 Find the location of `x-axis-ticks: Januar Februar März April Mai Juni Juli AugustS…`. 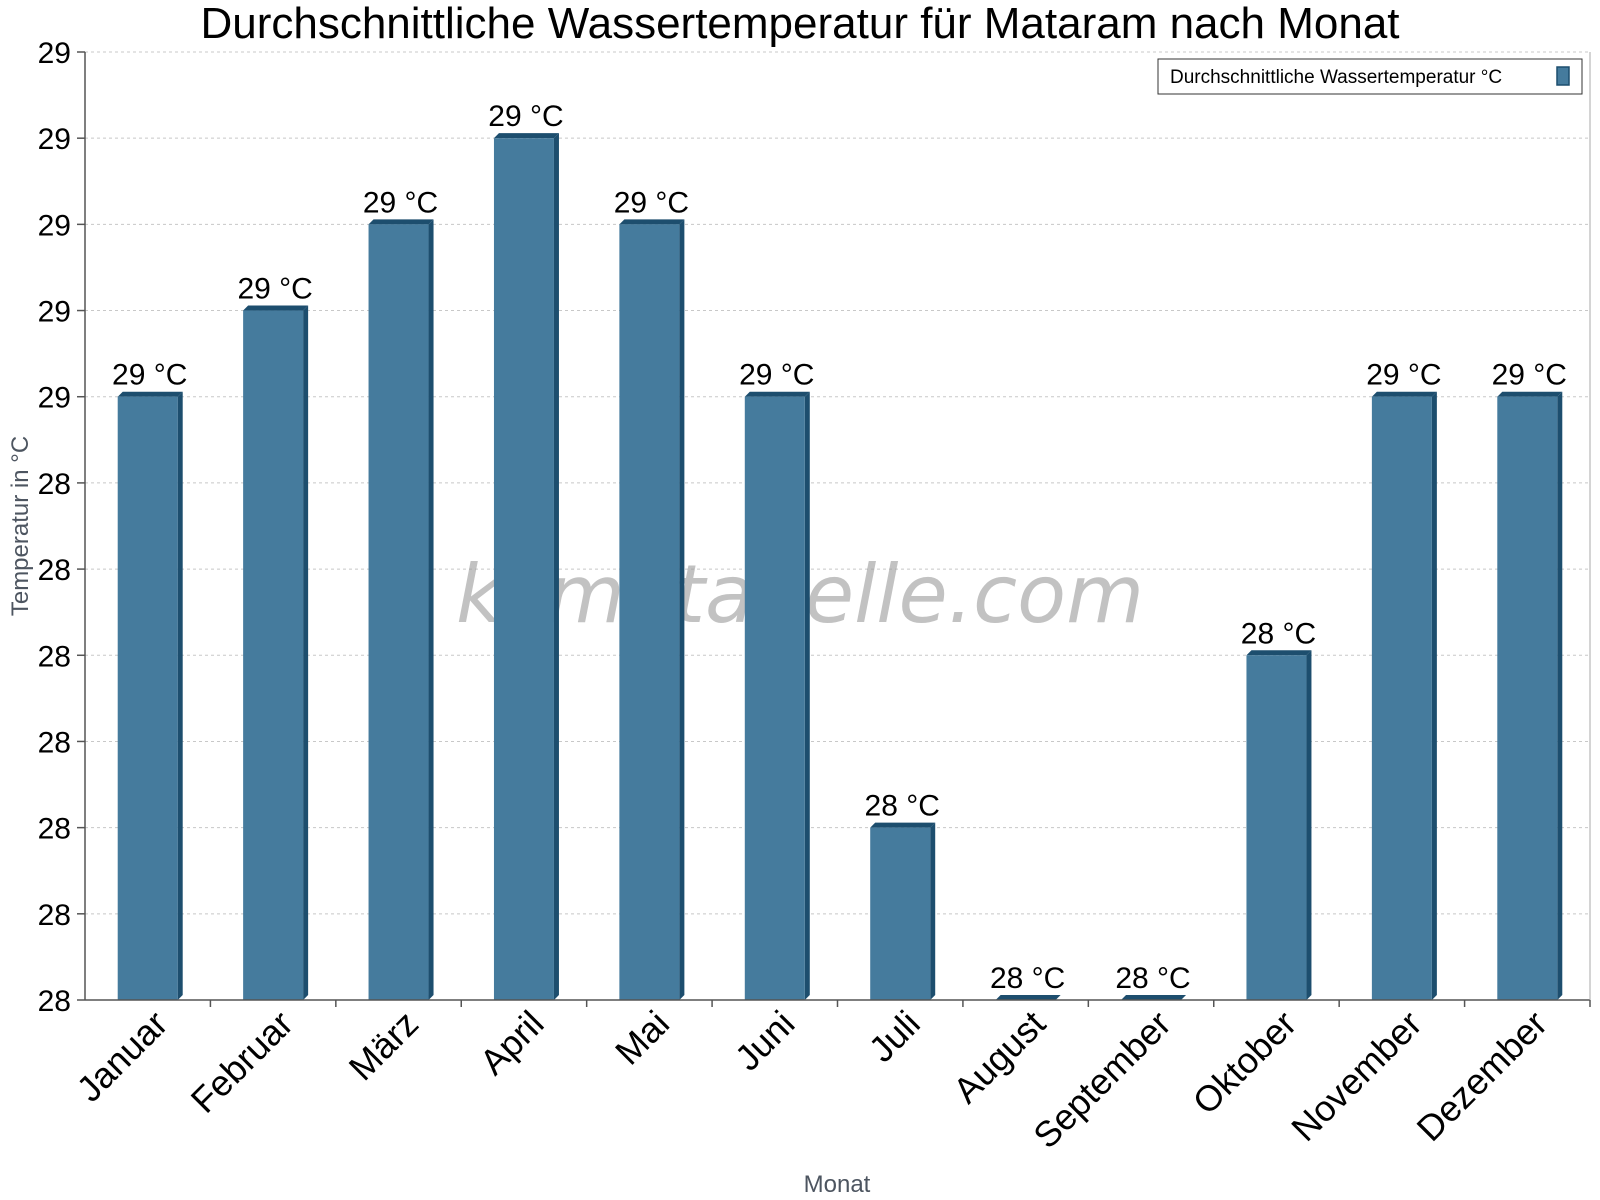

x-axis-ticks: Januar Februar März April Mai Juni Juli AugustS… is located at coordinates (830, 1078).